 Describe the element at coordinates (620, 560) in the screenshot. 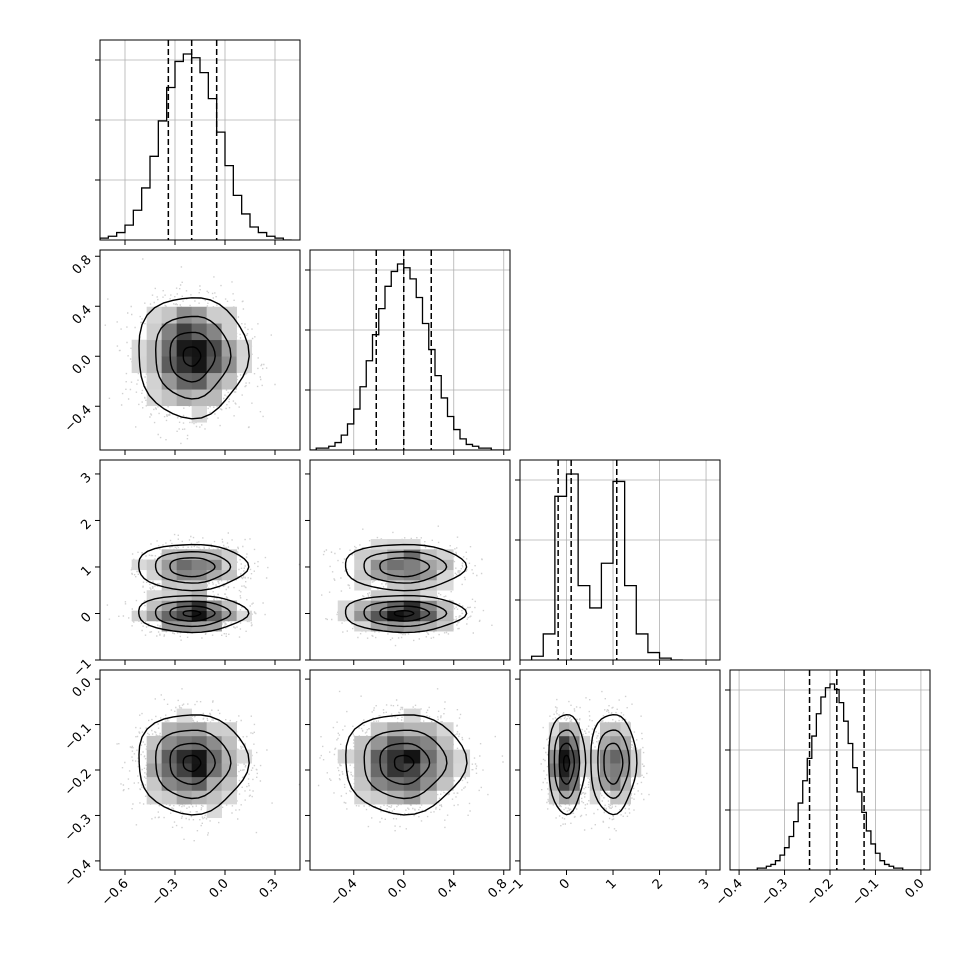

I see `panel-frame` at that location.